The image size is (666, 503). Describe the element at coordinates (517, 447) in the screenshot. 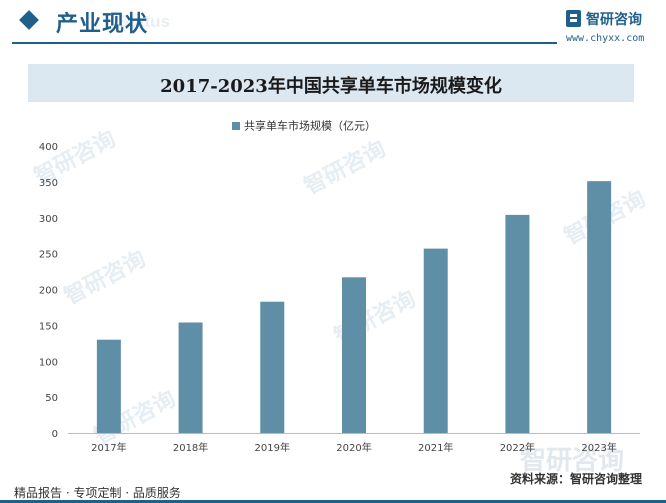

I see `x-tick-label: 2022年` at that location.